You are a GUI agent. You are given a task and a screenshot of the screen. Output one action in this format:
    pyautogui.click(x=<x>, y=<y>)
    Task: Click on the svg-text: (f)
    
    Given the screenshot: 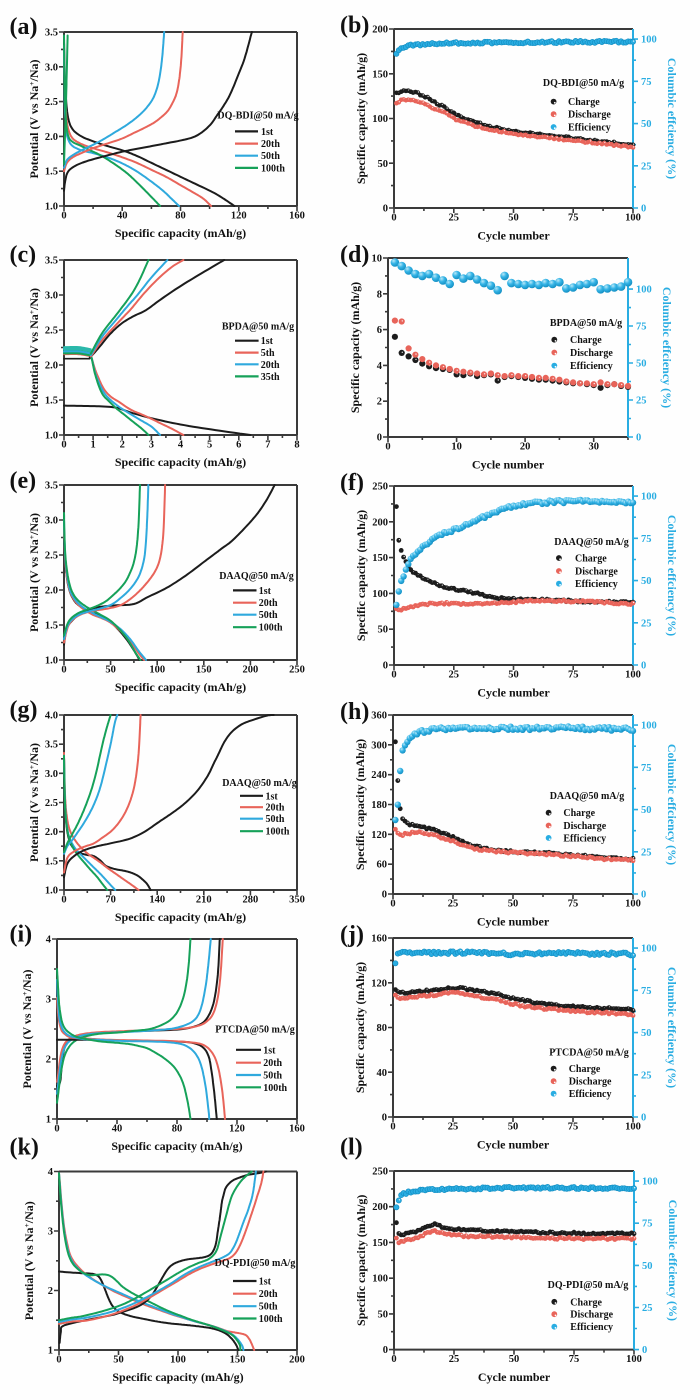 What is the action you would take?
    pyautogui.click(x=352, y=483)
    